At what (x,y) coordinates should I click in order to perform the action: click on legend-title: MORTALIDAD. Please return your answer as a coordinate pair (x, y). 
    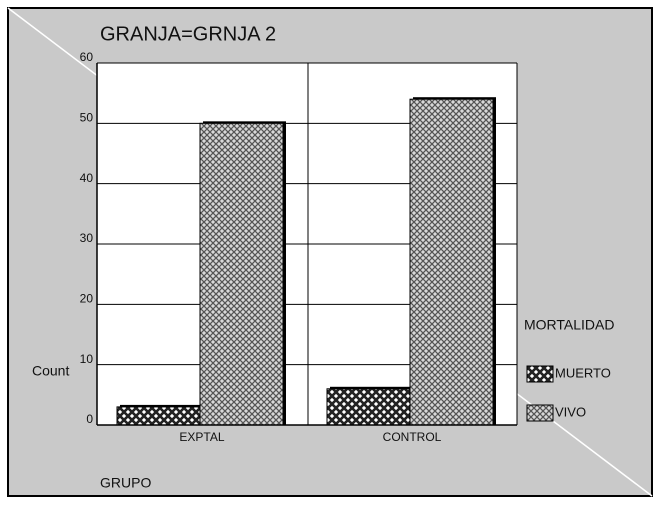
    Looking at the image, I should click on (569, 325).